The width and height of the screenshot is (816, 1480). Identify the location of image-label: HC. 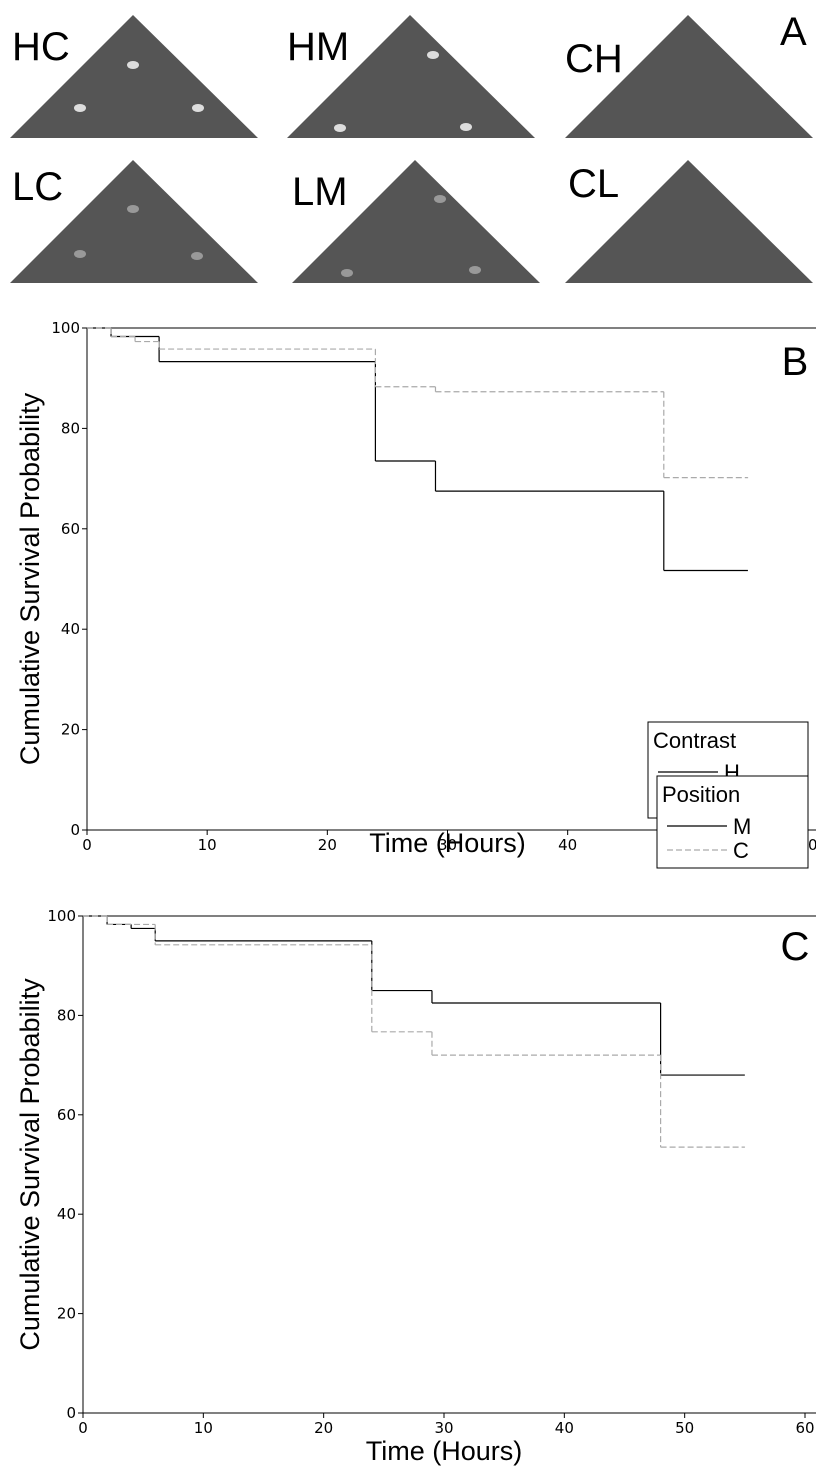
(41, 47).